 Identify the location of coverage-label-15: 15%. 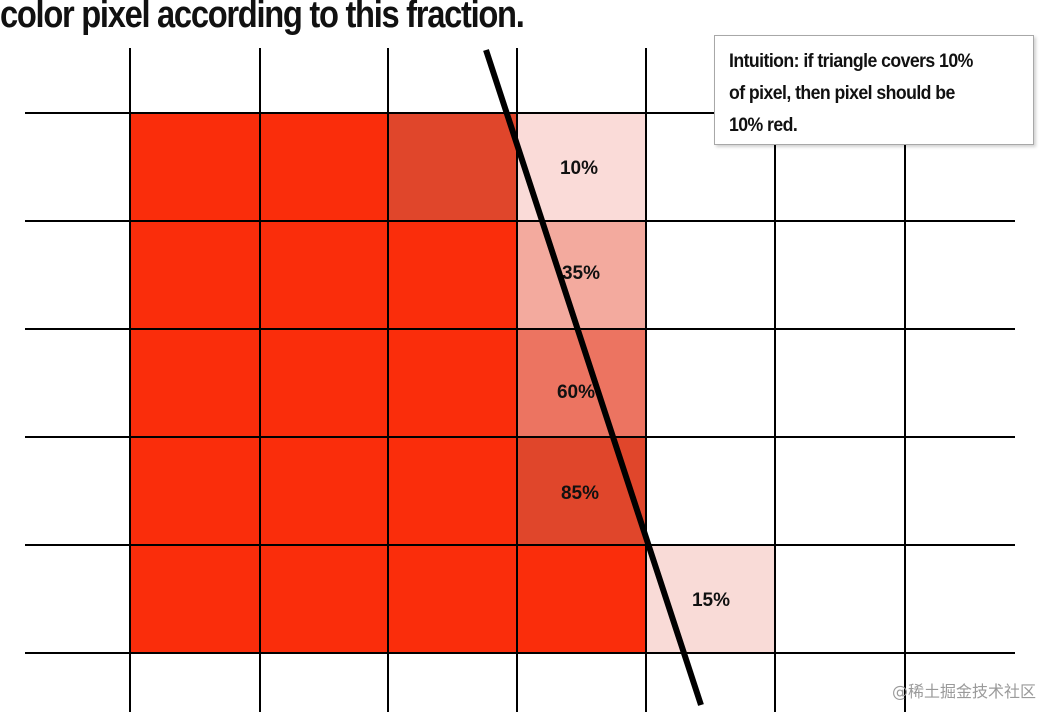
(711, 600).